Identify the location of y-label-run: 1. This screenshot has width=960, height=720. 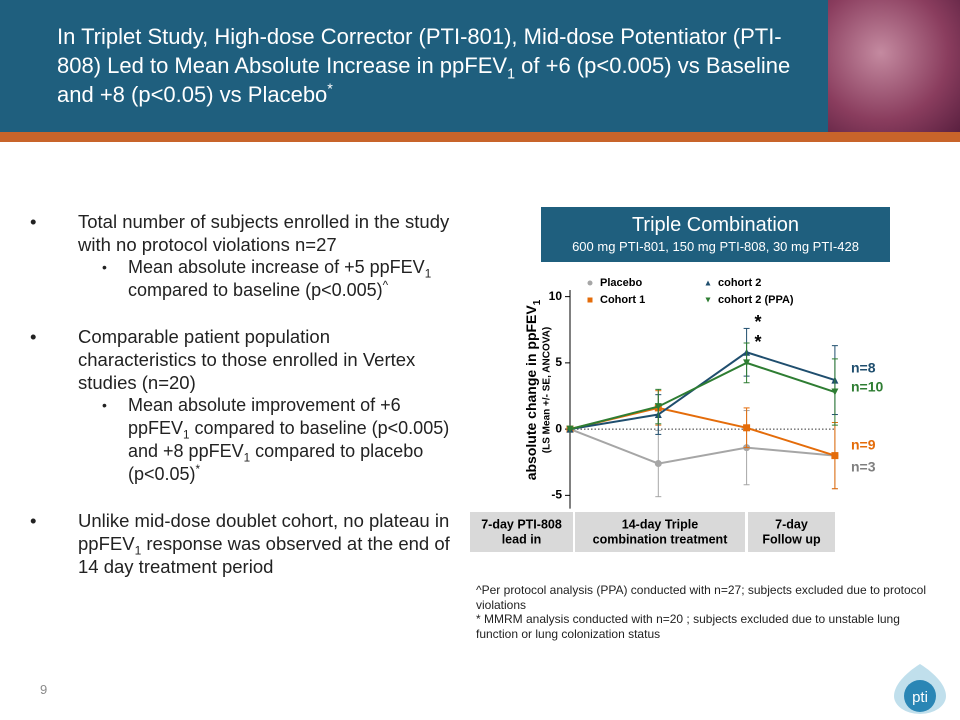
(537, 302).